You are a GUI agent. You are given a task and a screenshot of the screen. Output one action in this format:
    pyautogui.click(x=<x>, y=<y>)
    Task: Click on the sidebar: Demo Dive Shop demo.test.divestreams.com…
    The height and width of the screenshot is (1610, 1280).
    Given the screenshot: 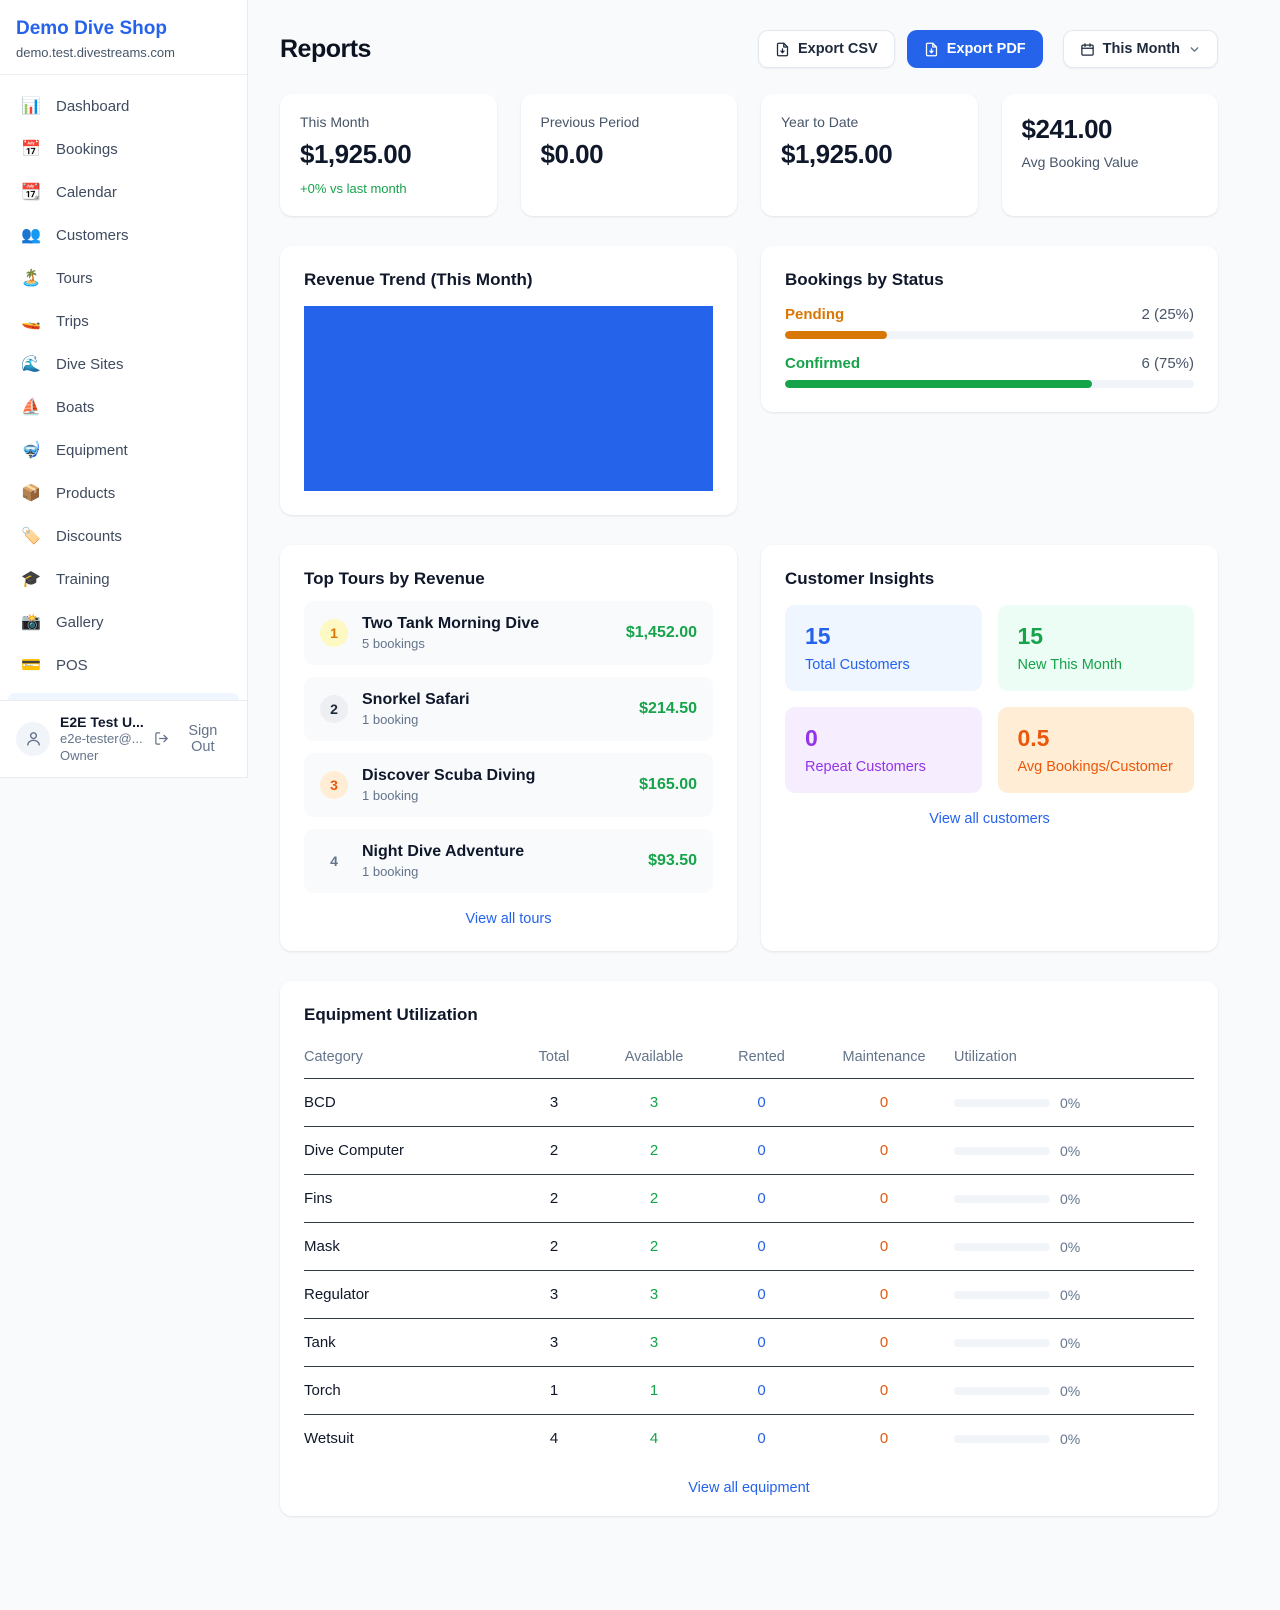 What is the action you would take?
    pyautogui.click(x=124, y=389)
    